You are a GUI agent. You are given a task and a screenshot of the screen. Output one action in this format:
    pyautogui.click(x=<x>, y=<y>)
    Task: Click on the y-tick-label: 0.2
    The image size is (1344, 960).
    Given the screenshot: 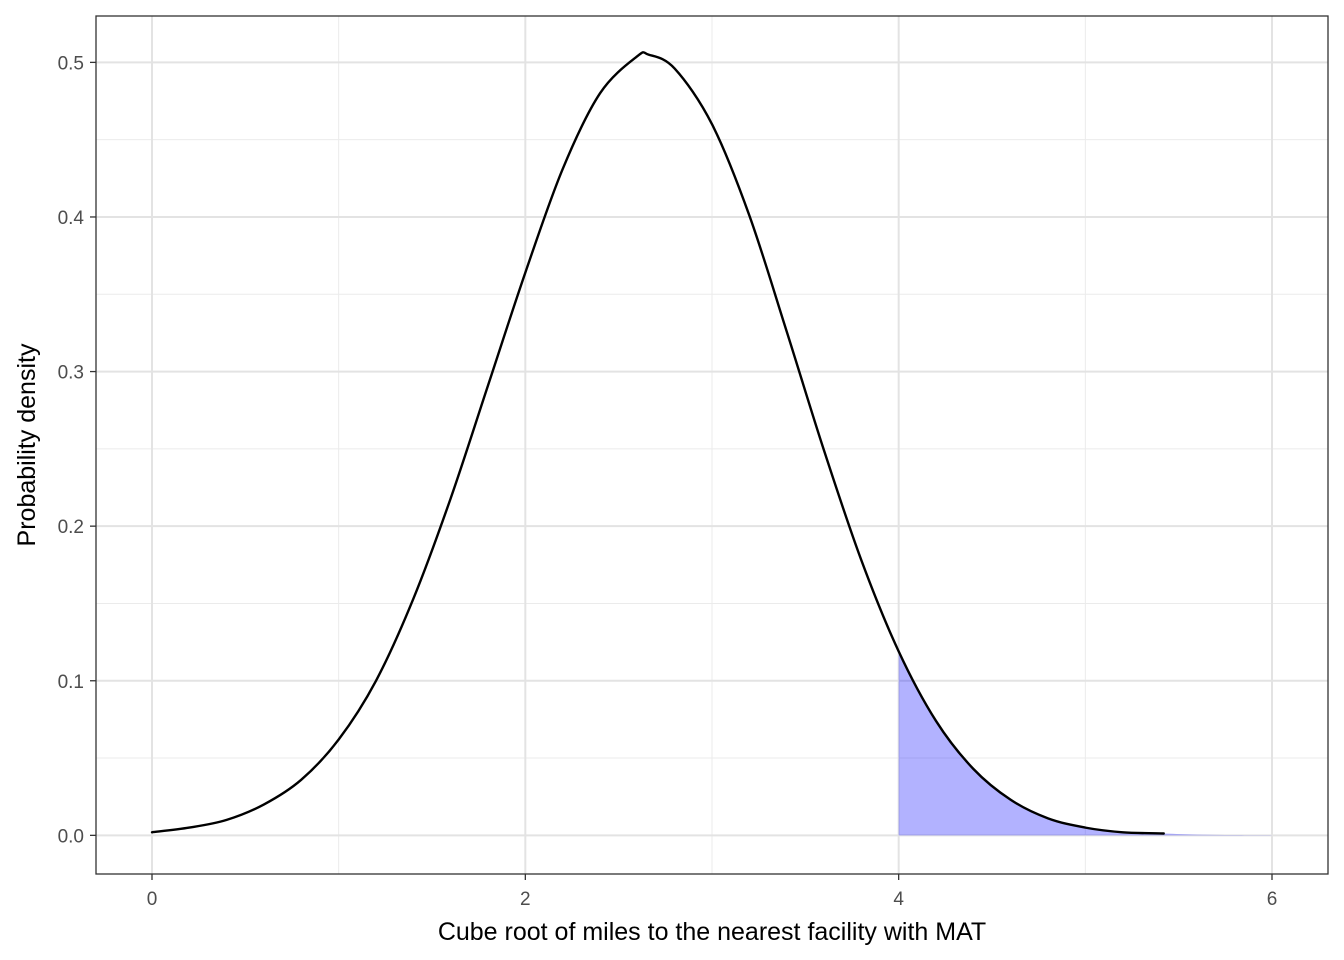 What is the action you would take?
    pyautogui.click(x=71, y=527)
    